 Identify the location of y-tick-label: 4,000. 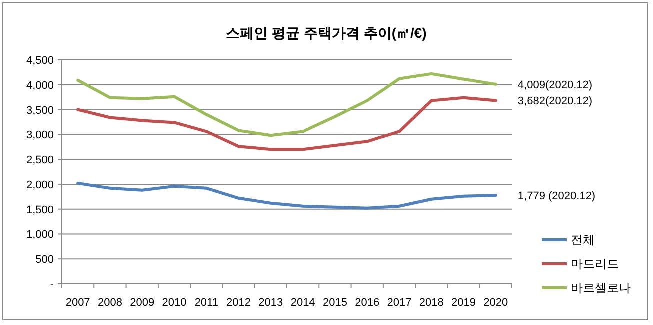
(40, 86).